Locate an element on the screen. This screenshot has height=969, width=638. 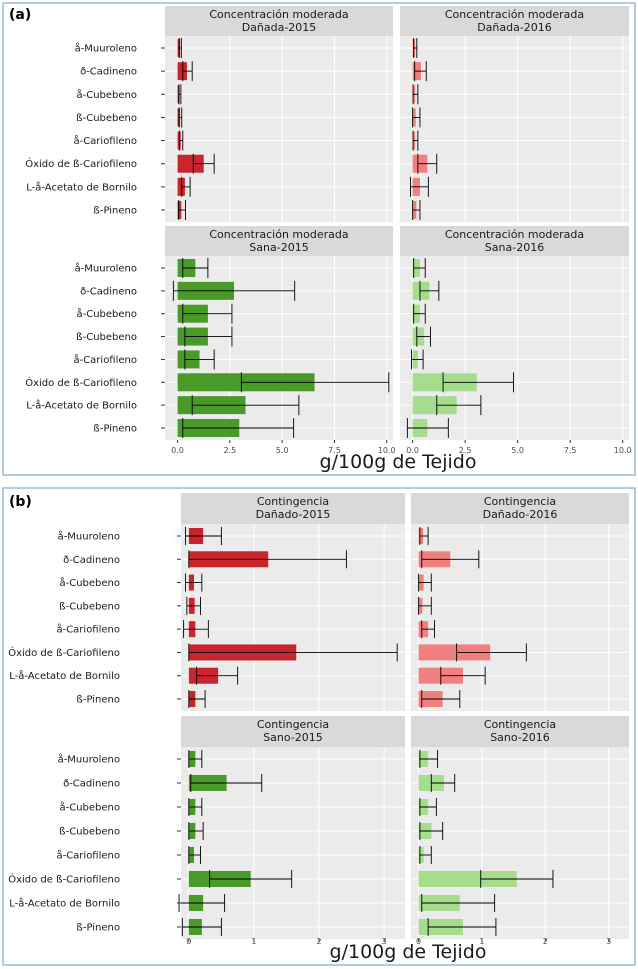
panel-letter-b: (b) is located at coordinates (20, 502).